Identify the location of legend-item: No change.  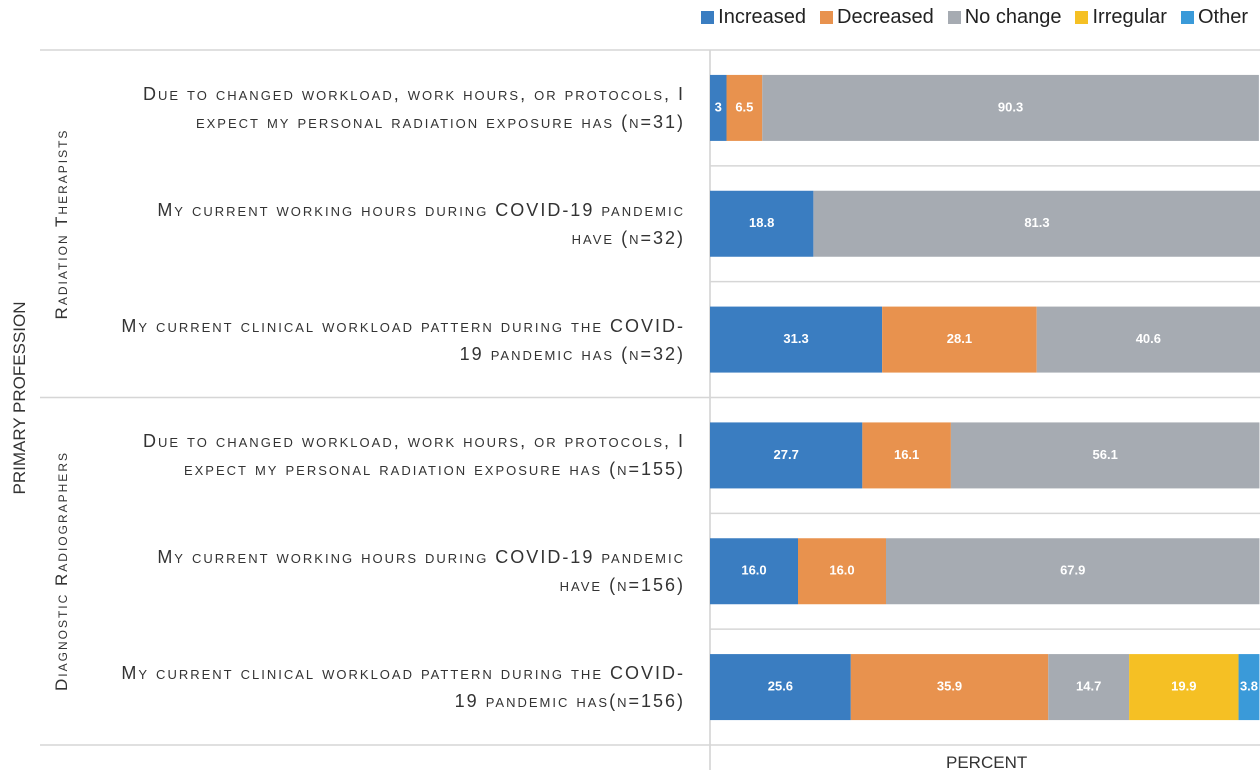
(1004, 17).